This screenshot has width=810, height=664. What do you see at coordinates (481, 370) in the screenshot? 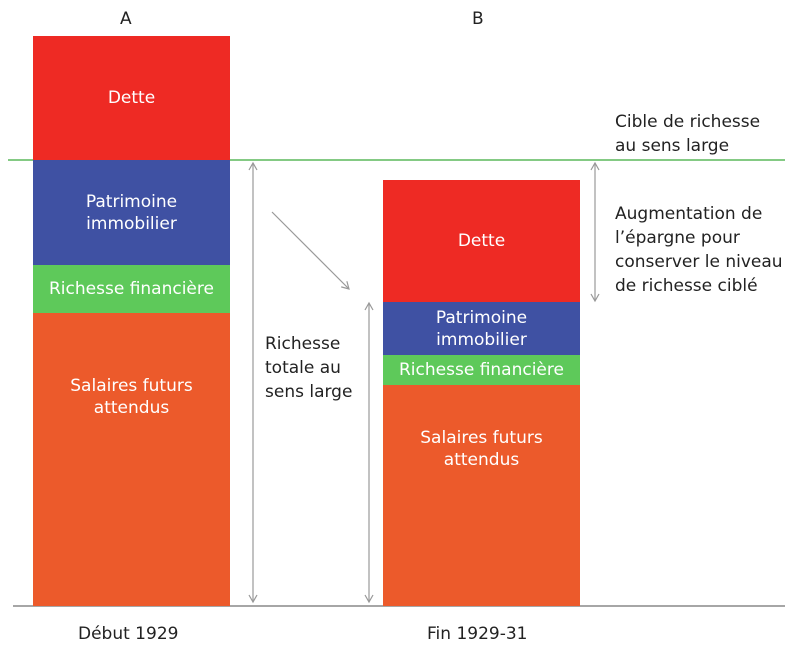
I see `bar-b-financiere: Richesse financière` at bounding box center [481, 370].